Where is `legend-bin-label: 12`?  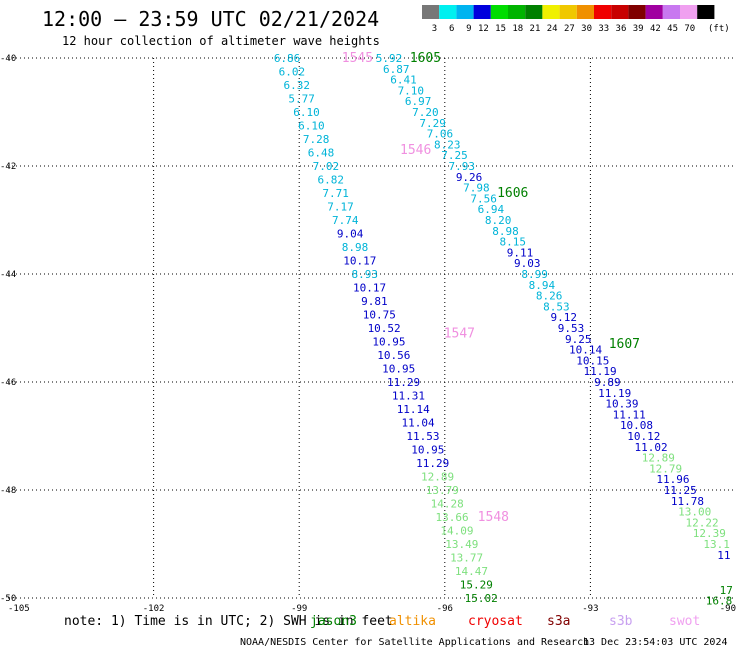 legend-bin-label: 12 is located at coordinates (483, 29).